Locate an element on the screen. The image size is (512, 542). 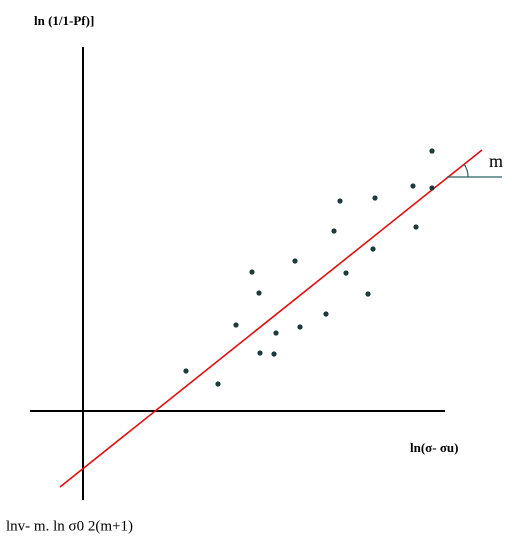
slope-arc is located at coordinates (466, 170).